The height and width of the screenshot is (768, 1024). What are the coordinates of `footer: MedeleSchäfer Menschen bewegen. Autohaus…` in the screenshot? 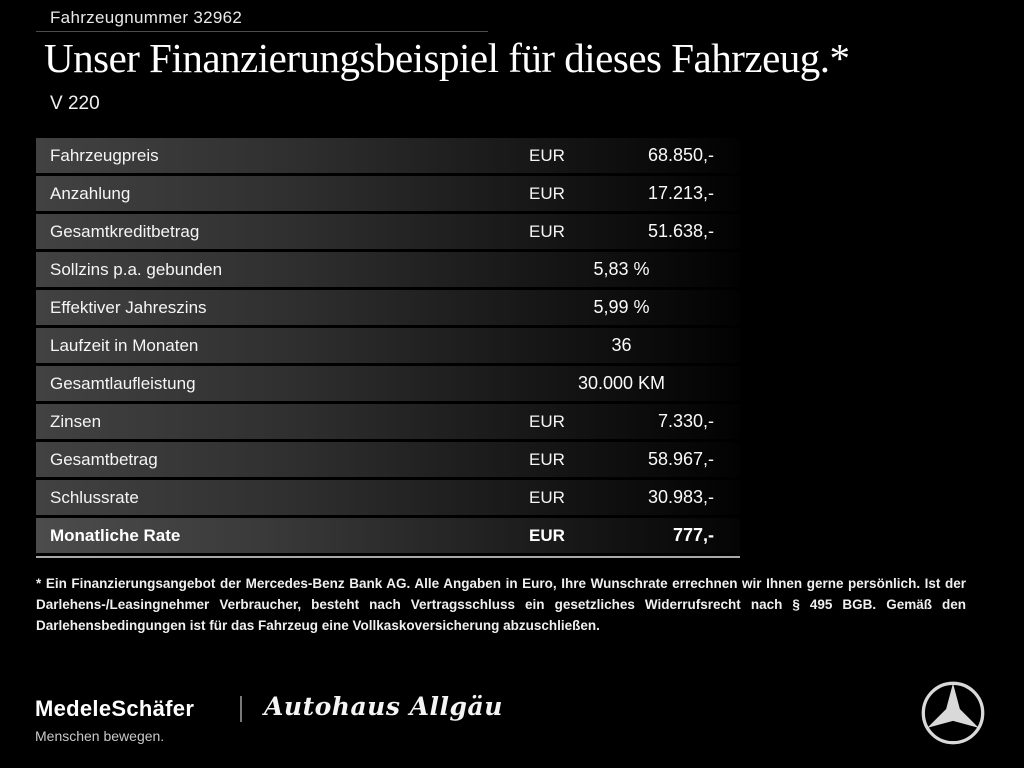 It's located at (512, 723).